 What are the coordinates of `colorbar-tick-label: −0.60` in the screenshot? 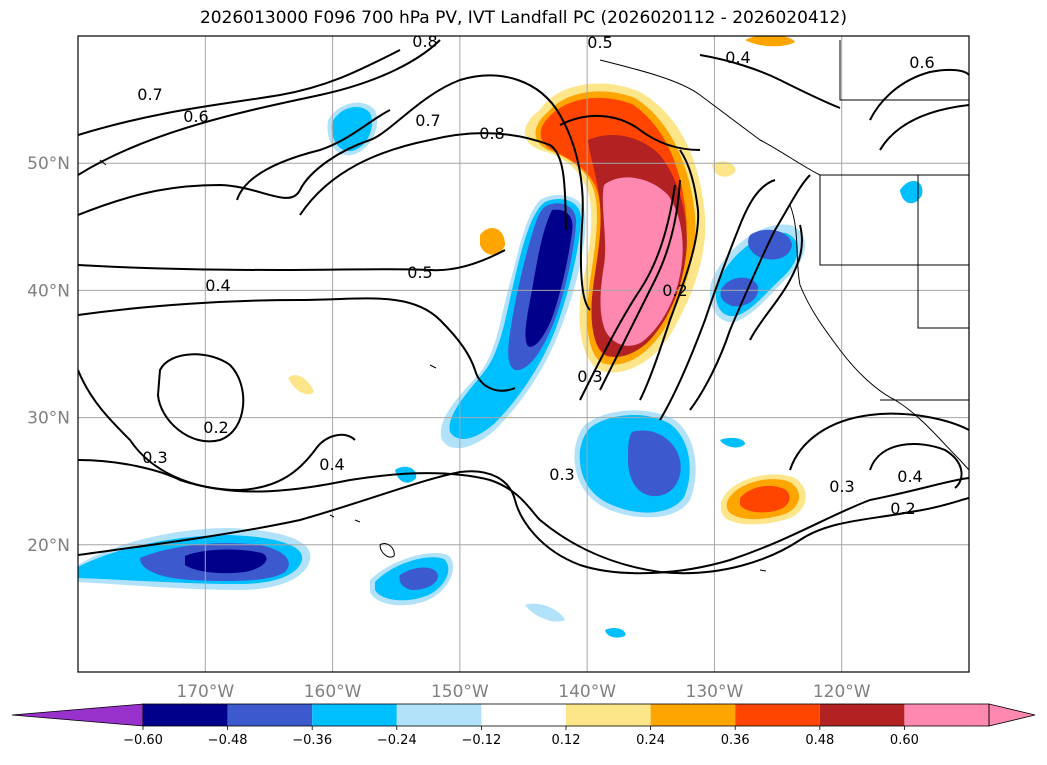 It's located at (143, 740).